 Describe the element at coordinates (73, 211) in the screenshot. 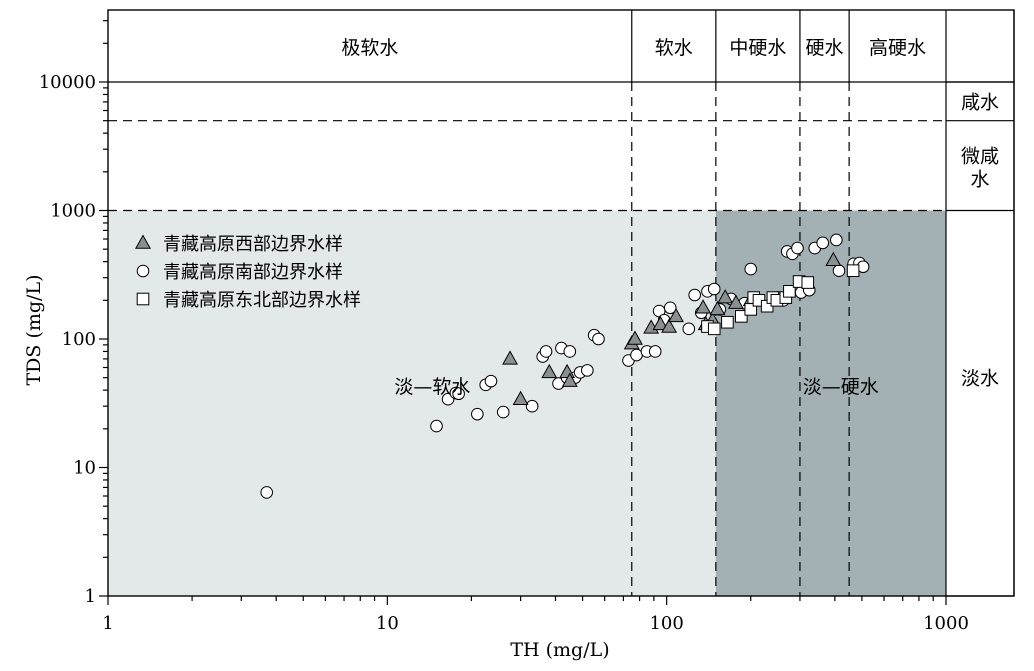

I see `y-tick-label: 1000` at that location.